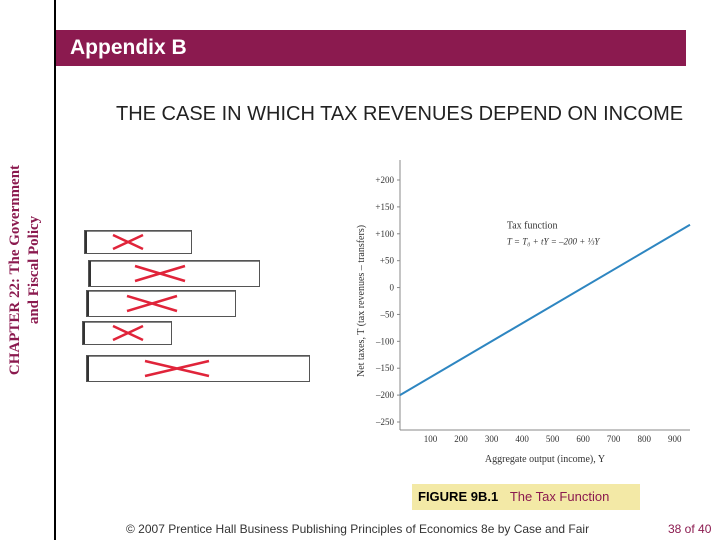 The image size is (720, 540). I want to click on y-tick-label: +200, so click(384, 180).